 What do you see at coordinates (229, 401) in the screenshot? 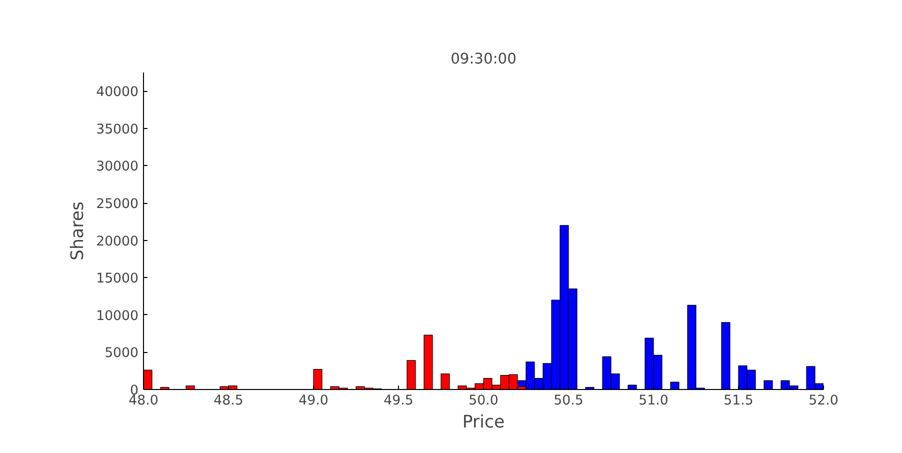
I see `x-tick-label: 48.5` at bounding box center [229, 401].